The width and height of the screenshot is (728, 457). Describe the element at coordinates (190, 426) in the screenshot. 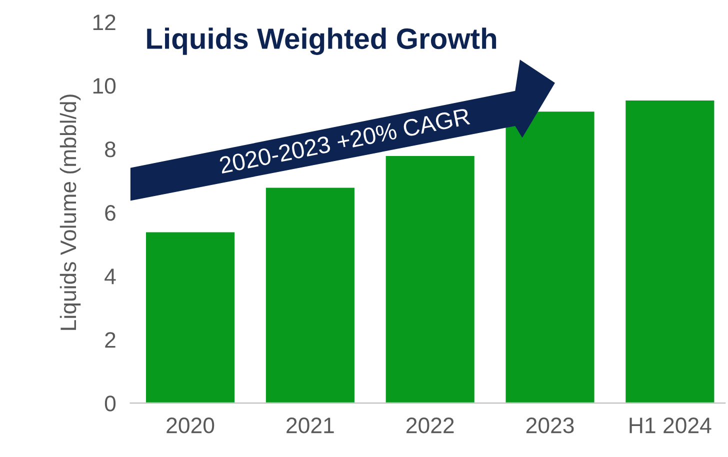

I see `x-tick-label: 2020` at that location.